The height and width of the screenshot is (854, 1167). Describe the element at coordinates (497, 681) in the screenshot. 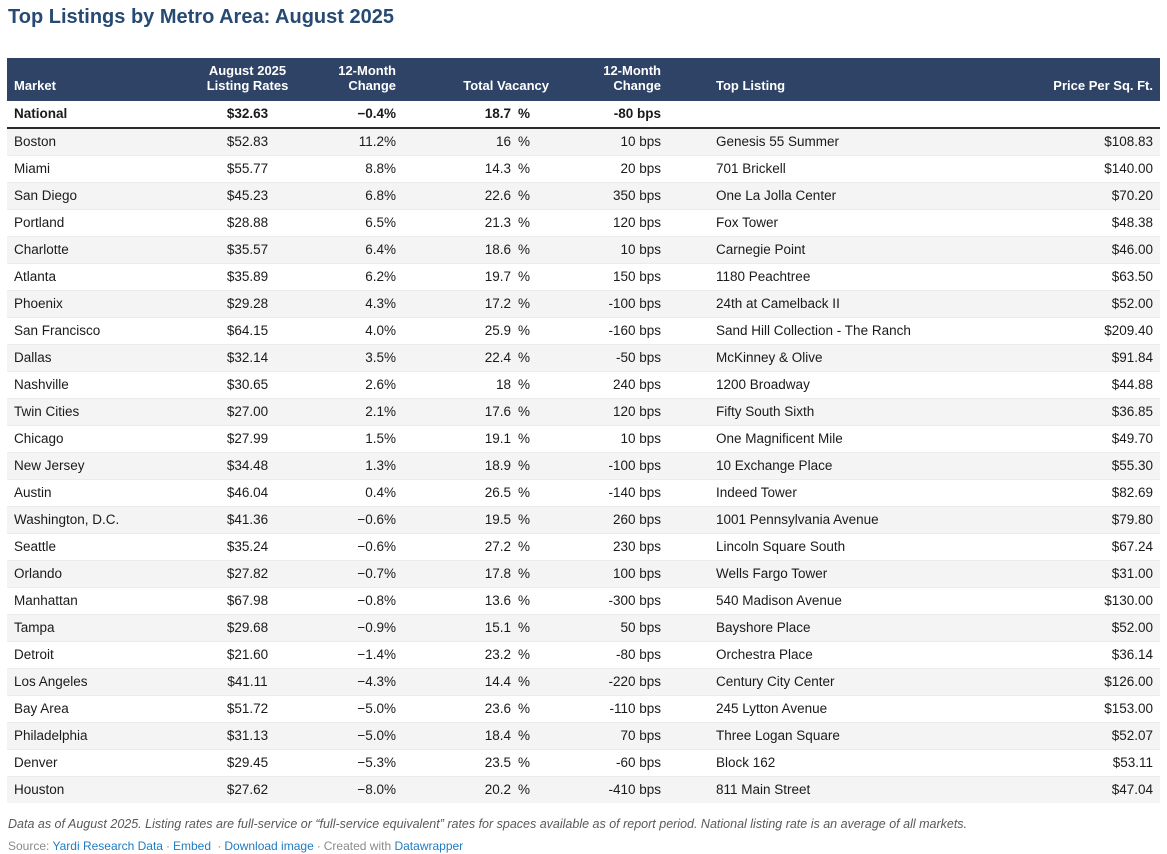

I see `vacancy-number: 14.4` at that location.